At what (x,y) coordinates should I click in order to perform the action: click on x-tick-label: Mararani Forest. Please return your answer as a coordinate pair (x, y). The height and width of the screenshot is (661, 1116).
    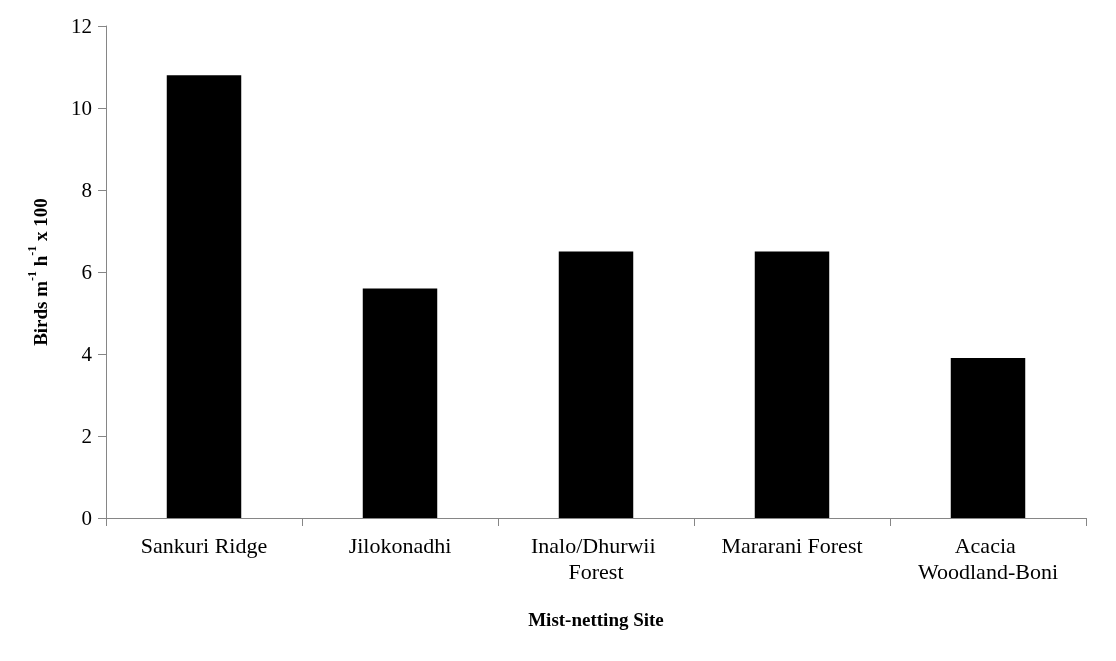
    Looking at the image, I should click on (792, 545).